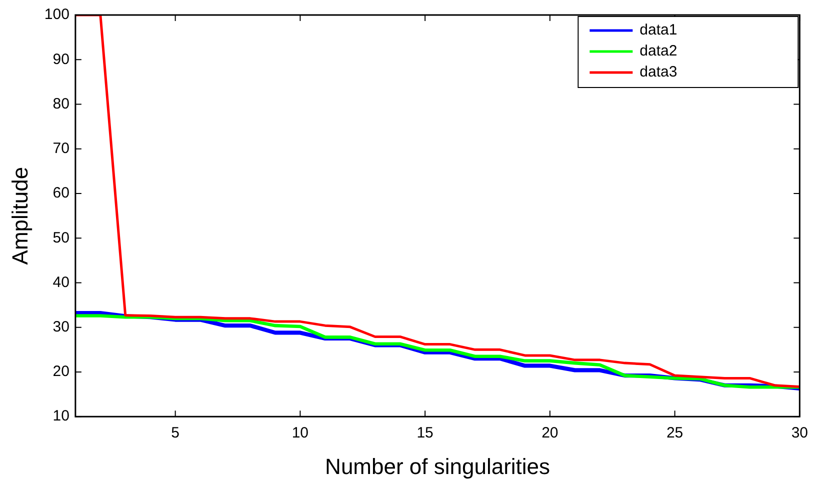 The height and width of the screenshot is (487, 816). What do you see at coordinates (659, 72) in the screenshot?
I see `legend-label: data3` at bounding box center [659, 72].